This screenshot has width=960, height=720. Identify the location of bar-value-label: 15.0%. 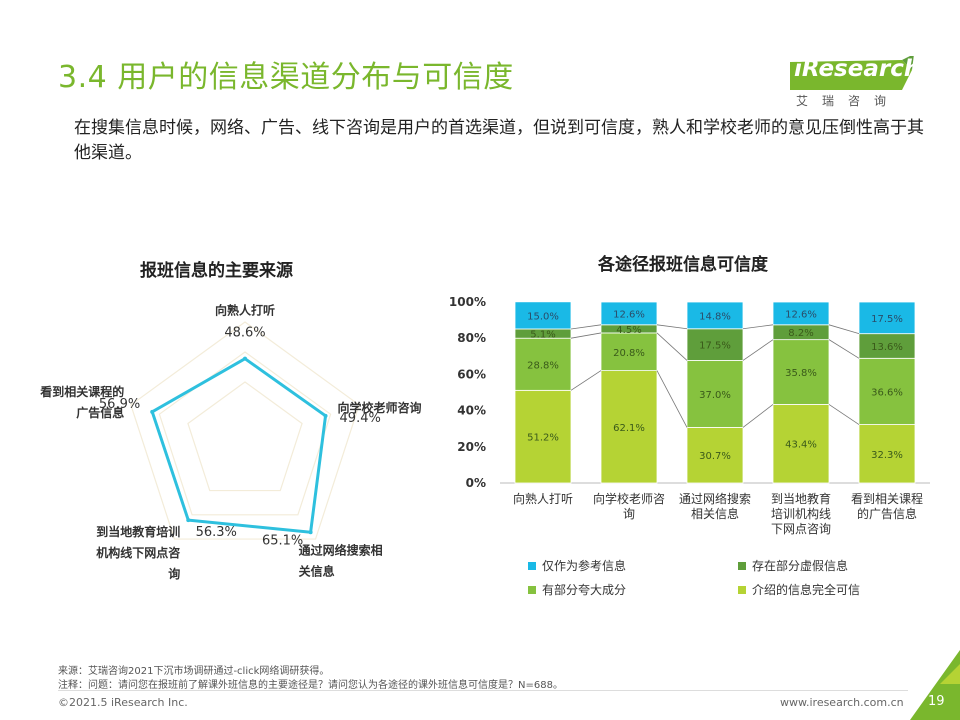
(543, 316).